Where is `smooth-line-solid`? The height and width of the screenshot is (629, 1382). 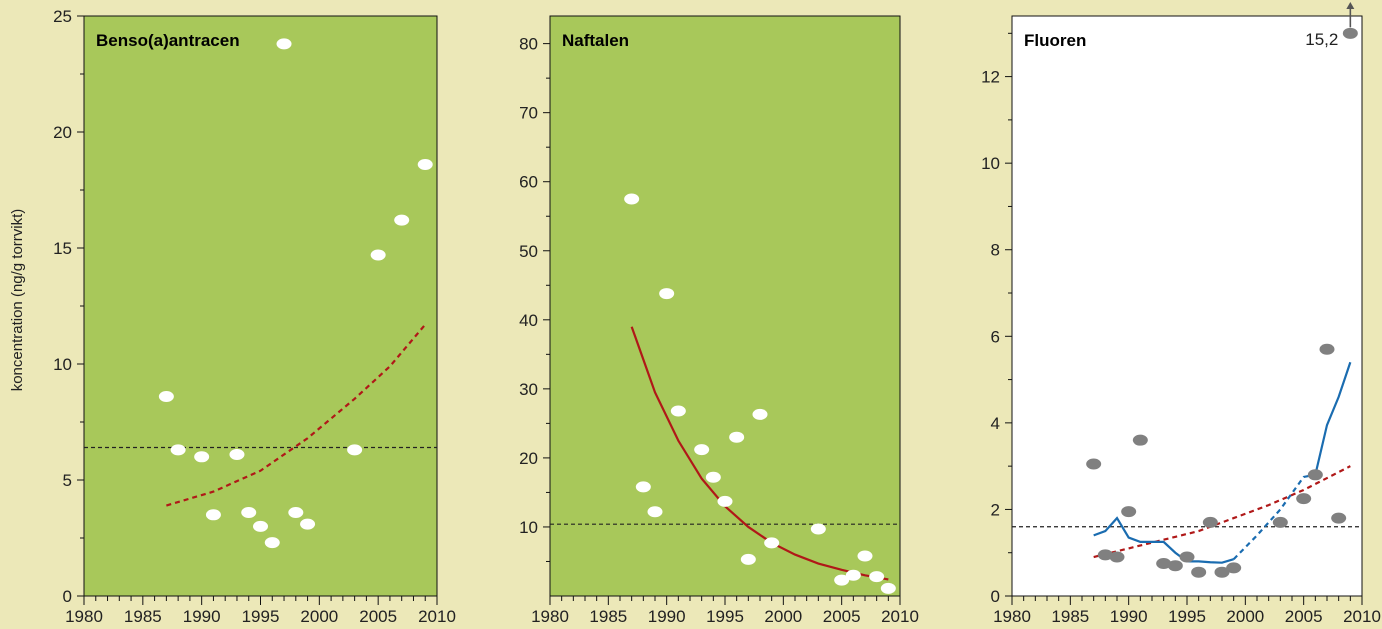 smooth-line-solid is located at coordinates (1163, 540).